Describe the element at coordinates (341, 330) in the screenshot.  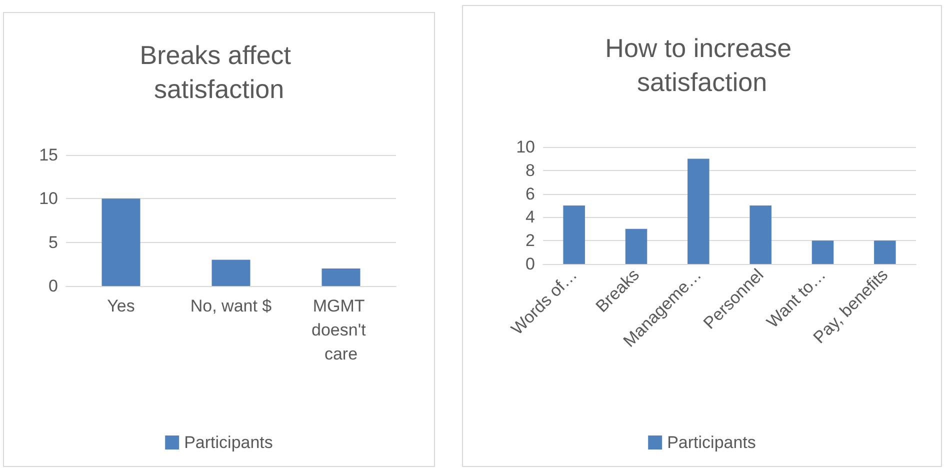
I see `x-tick-label: MGMT doesn't care` at that location.